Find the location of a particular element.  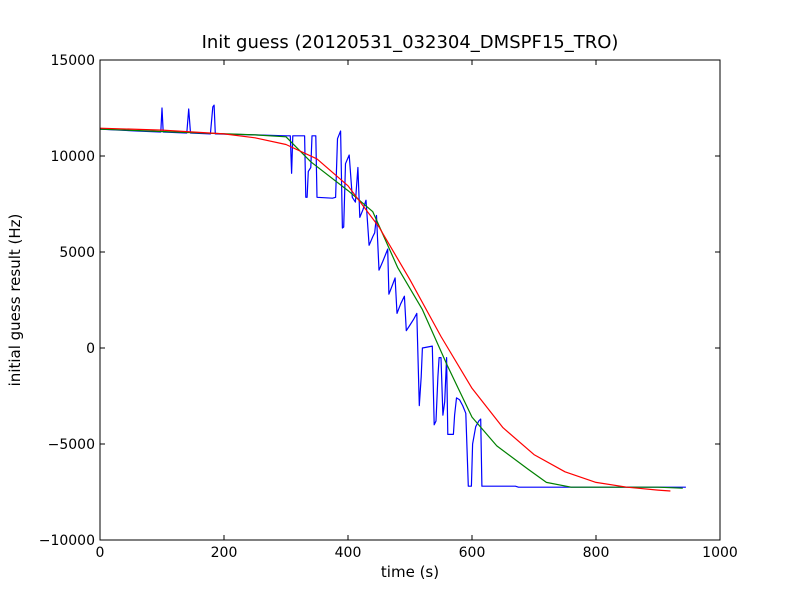

x-tick-label: 0 is located at coordinates (100, 553).